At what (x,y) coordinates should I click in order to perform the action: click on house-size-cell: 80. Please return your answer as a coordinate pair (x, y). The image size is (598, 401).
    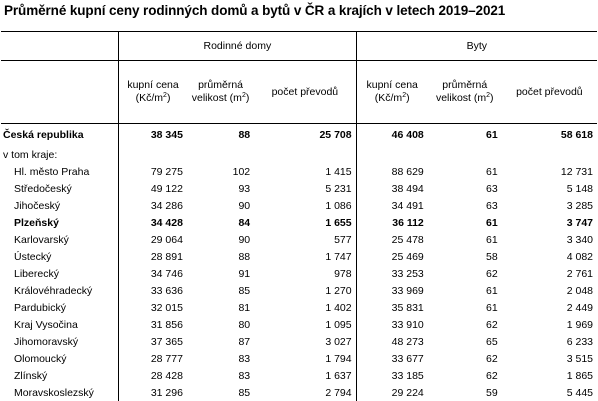
    Looking at the image, I should click on (220, 324).